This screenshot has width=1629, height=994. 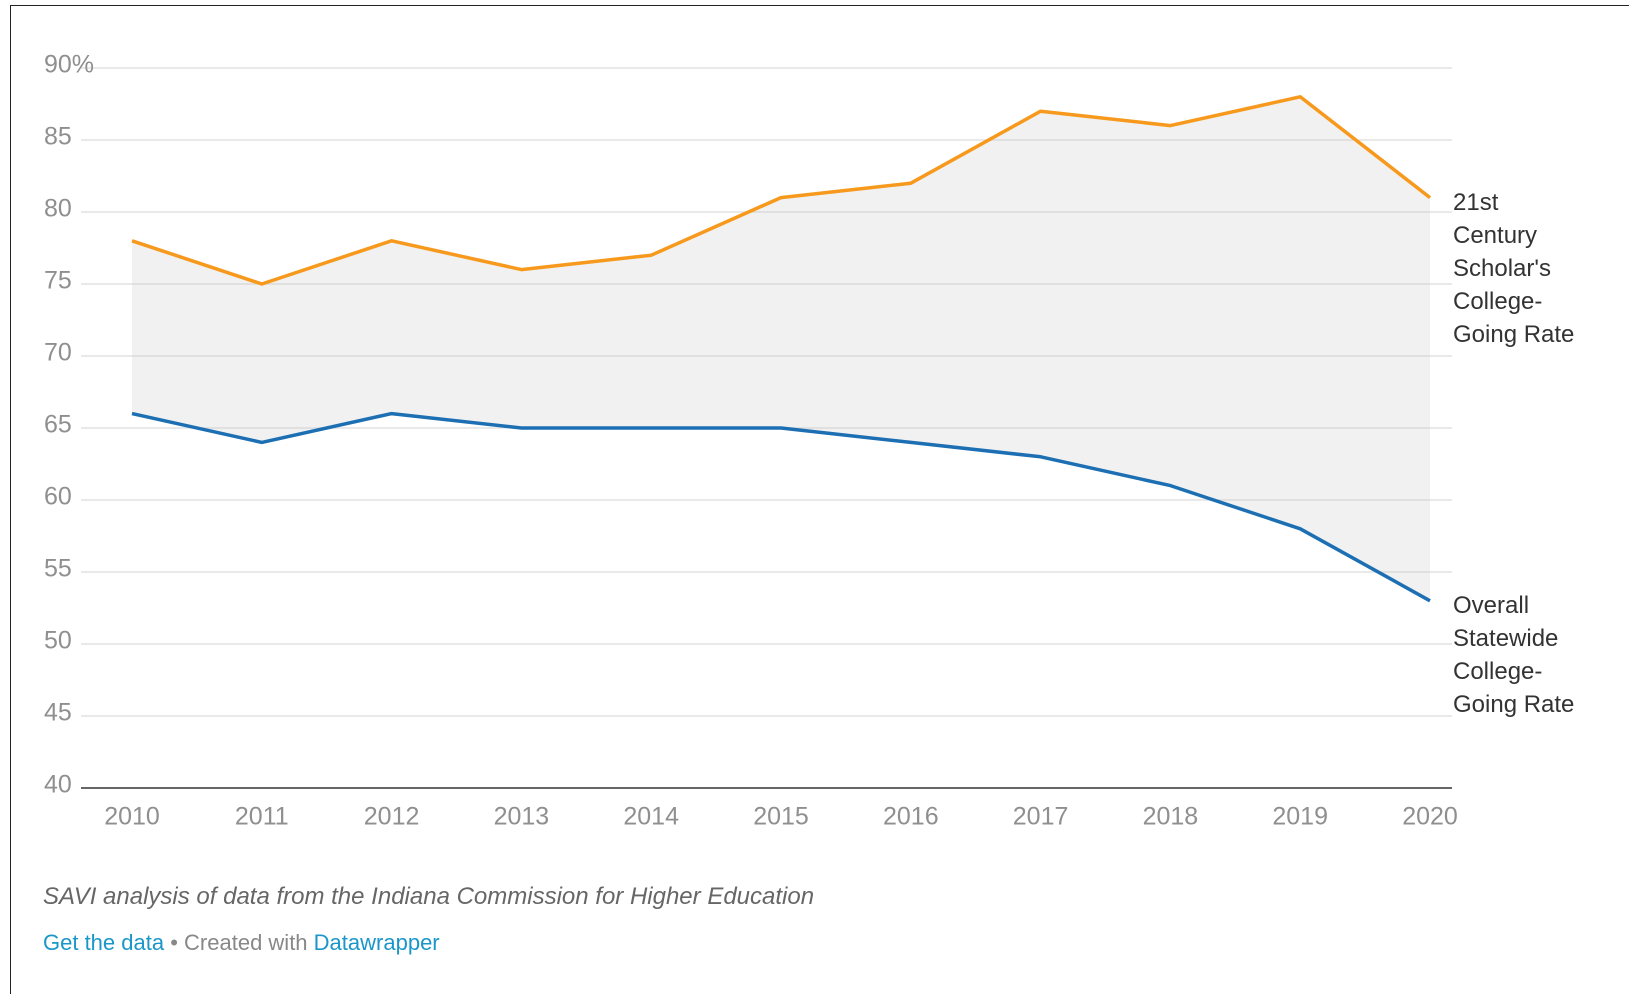 I want to click on y-tick-label: 80, so click(x=58, y=209).